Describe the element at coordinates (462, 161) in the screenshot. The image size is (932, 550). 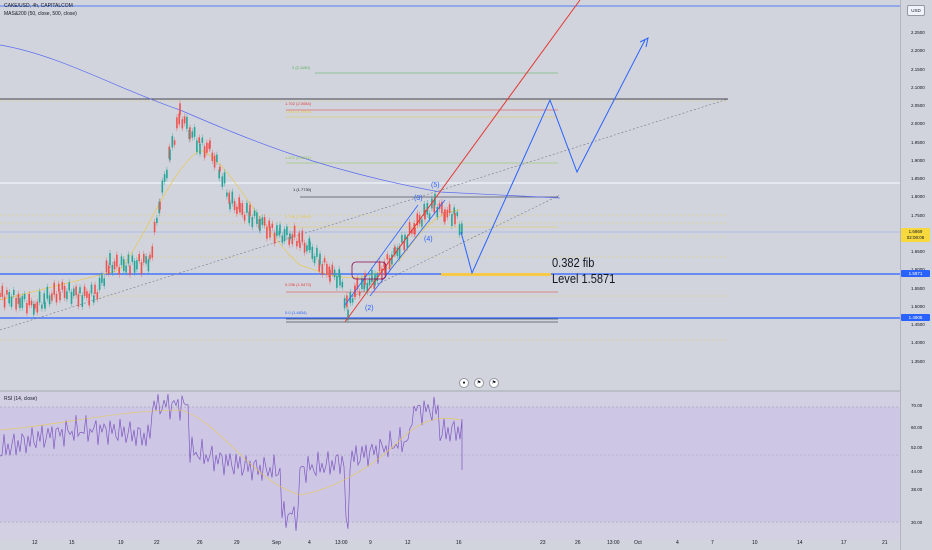
I see `red-trend-line` at that location.